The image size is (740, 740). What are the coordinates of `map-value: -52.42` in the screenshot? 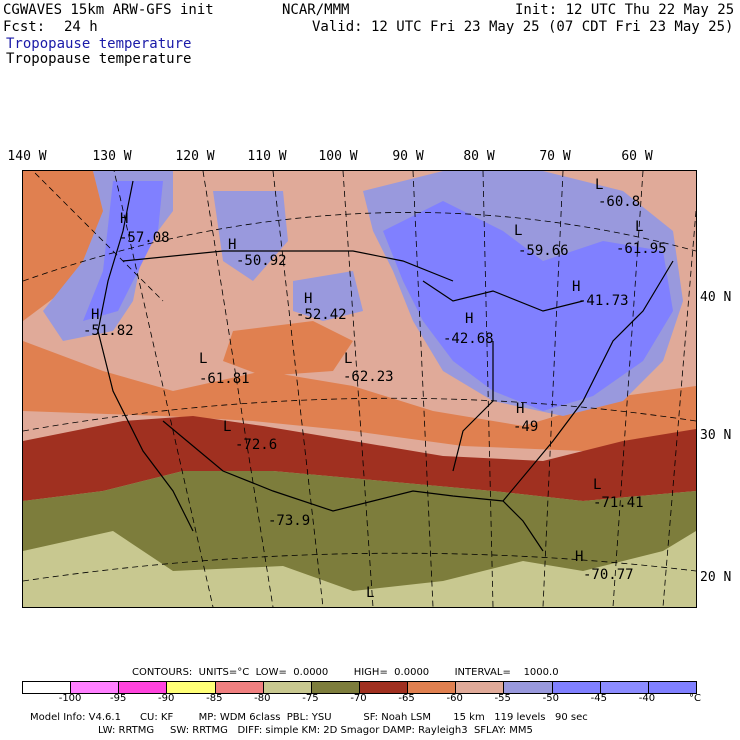 It's located at (321, 315).